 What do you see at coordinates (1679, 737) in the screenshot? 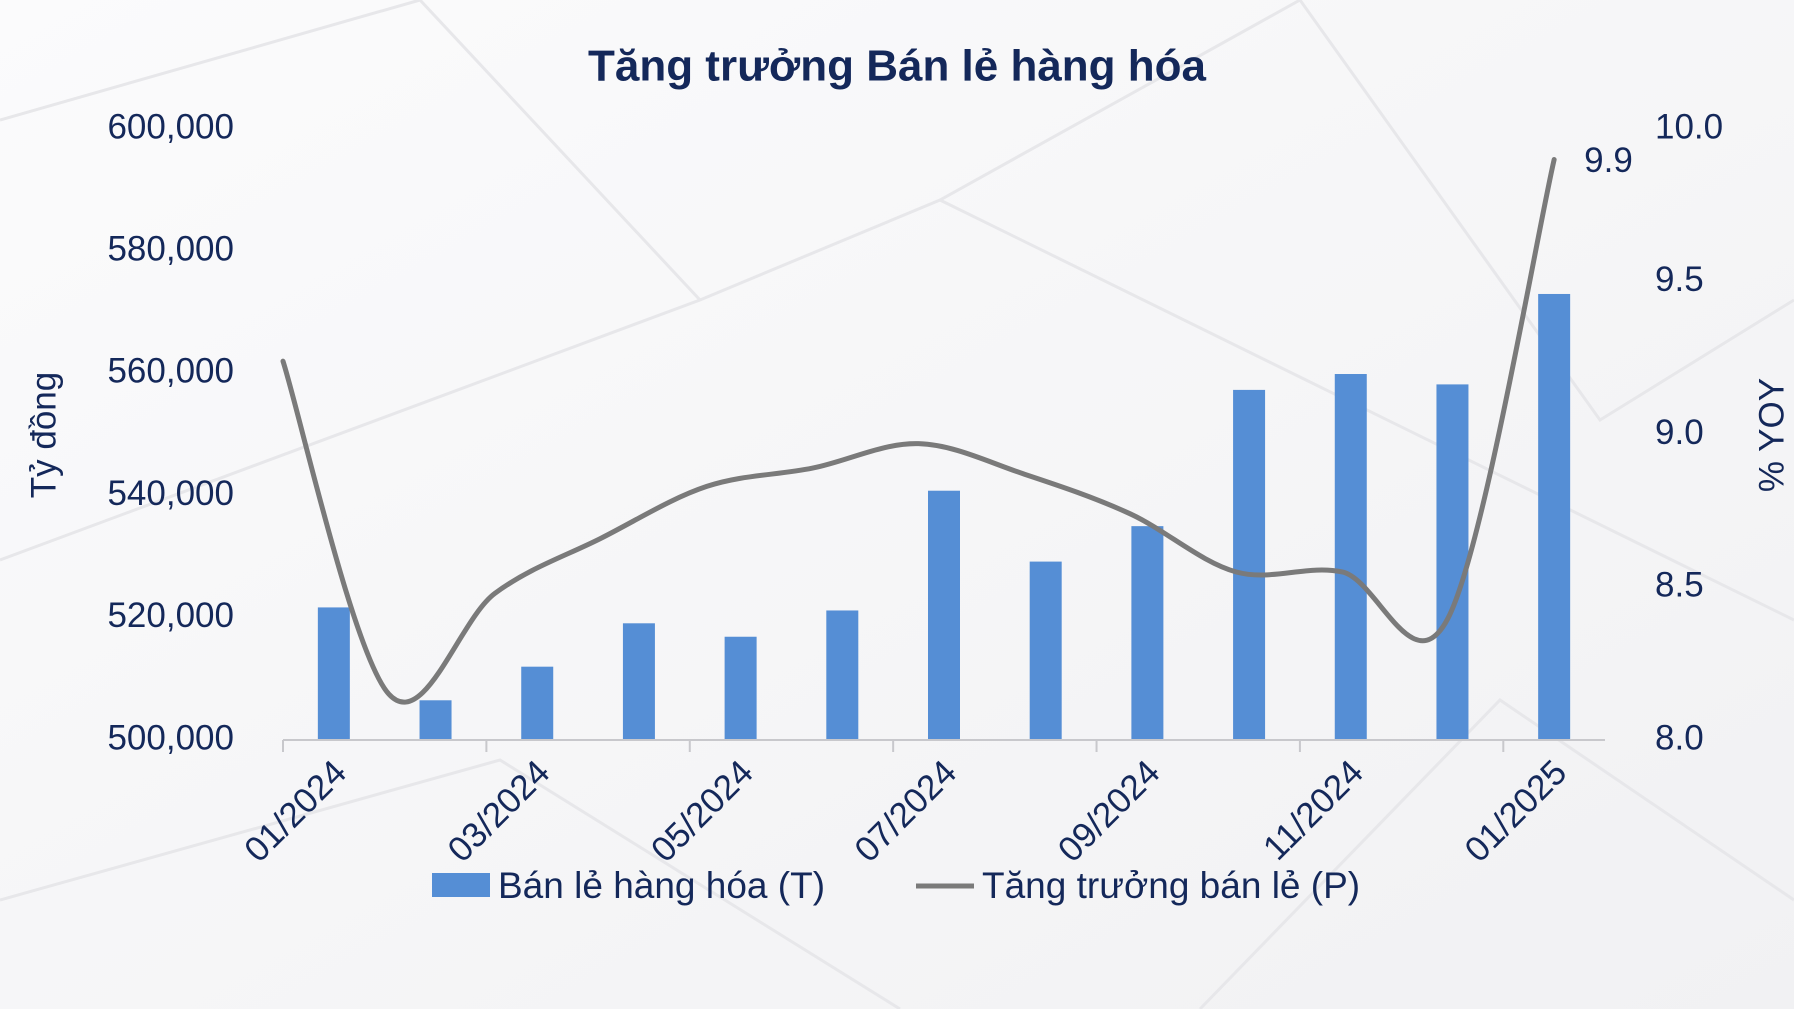
I see `y2-tick-label: 8.0` at bounding box center [1679, 737].